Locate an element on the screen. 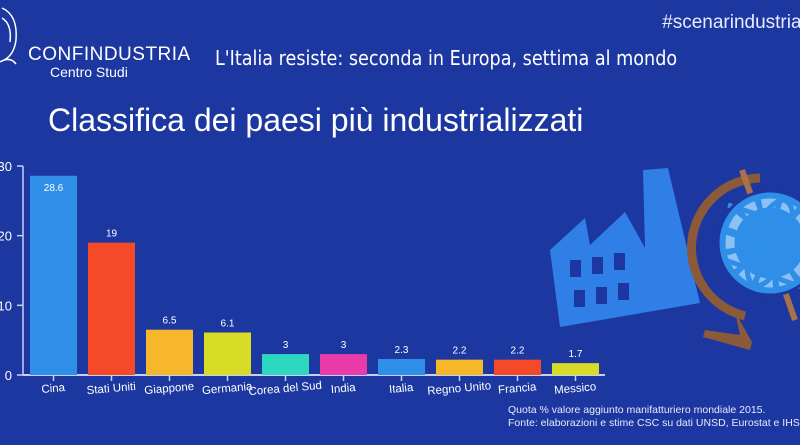 The height and width of the screenshot is (445, 800). data-label: 2.3 is located at coordinates (402, 350).